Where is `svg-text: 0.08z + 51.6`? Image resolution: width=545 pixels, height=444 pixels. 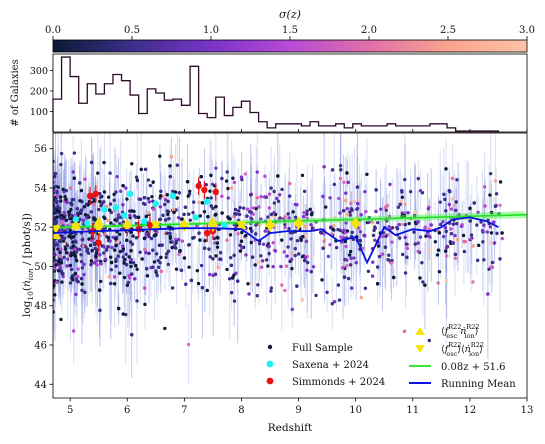
svg-text: 0.08z + 51.6 is located at coordinates (473, 367).